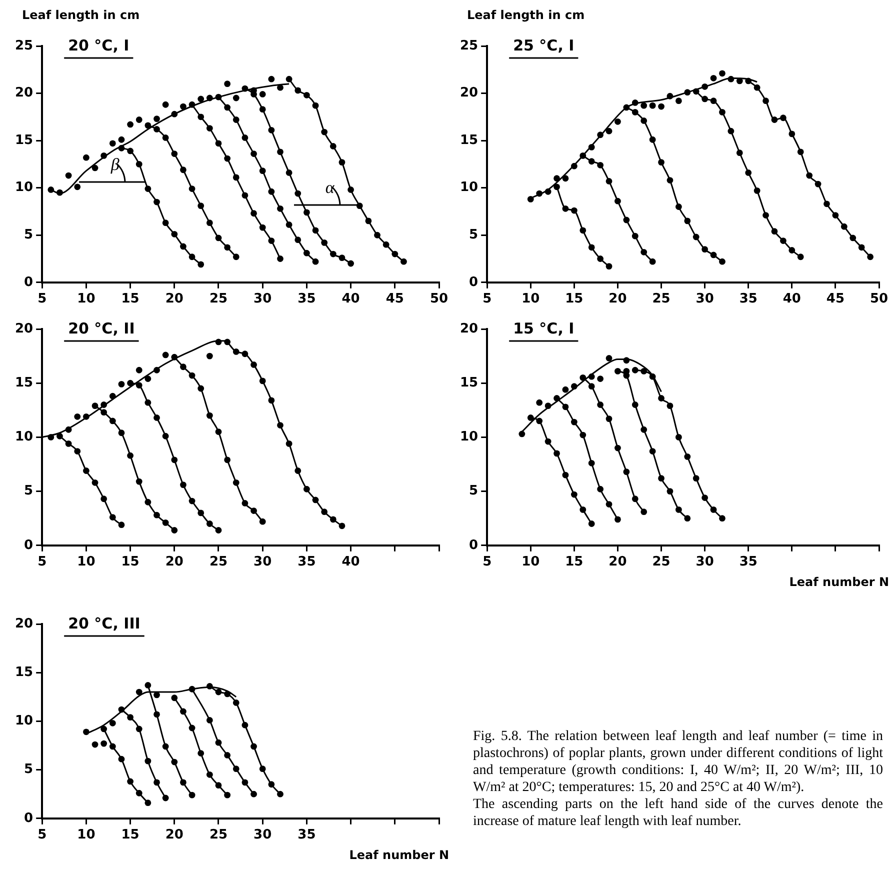 Image resolution: width=891 pixels, height=872 pixels. I want to click on x-tick-label: 40, so click(791, 299).